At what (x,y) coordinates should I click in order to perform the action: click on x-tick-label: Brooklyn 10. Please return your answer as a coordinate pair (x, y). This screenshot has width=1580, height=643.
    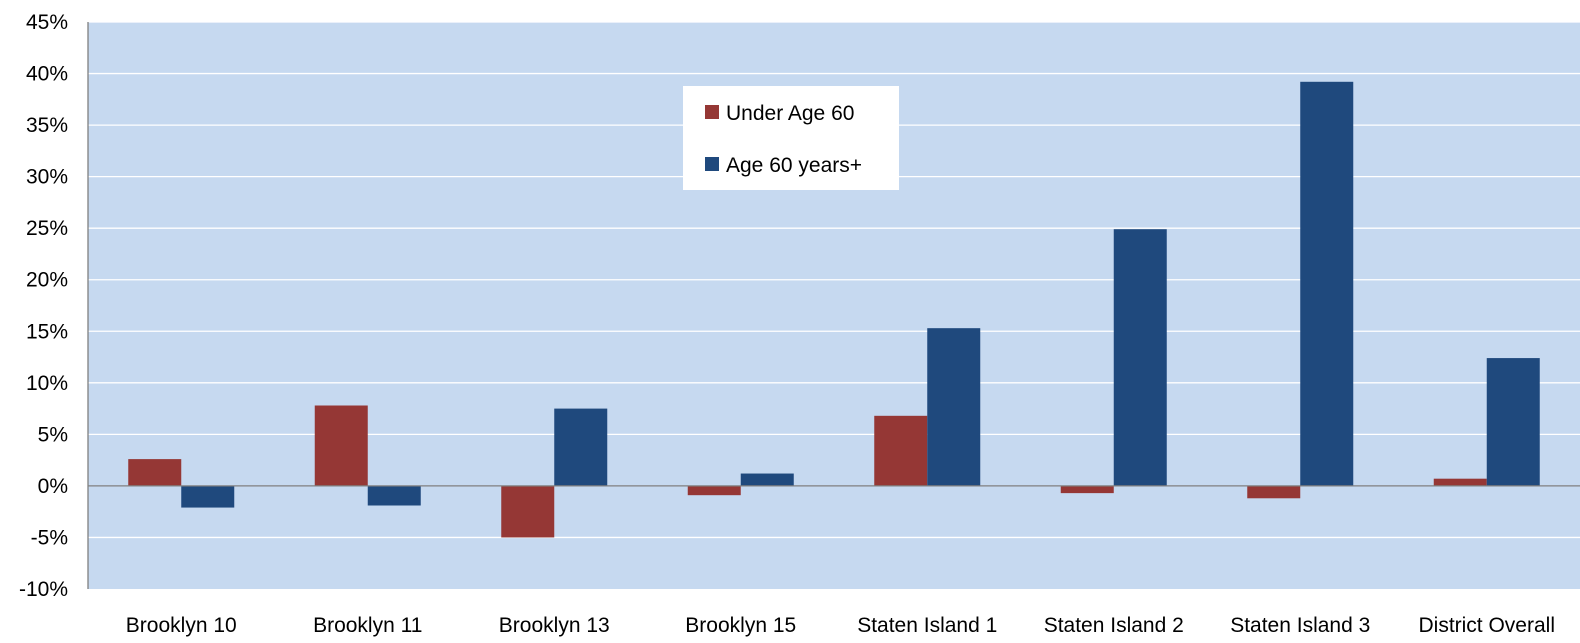
    Looking at the image, I should click on (181, 625).